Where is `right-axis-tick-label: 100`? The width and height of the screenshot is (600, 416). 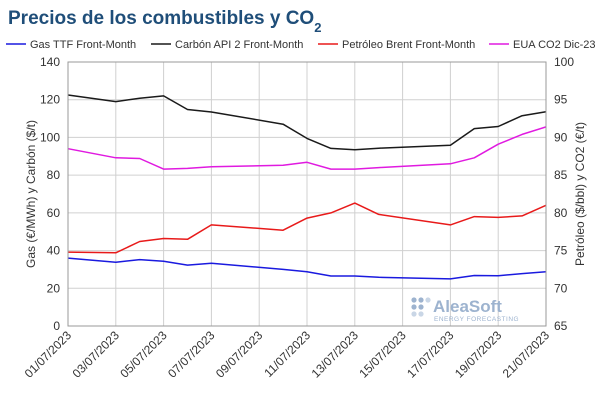
right-axis-tick-label: 100 is located at coordinates (564, 62).